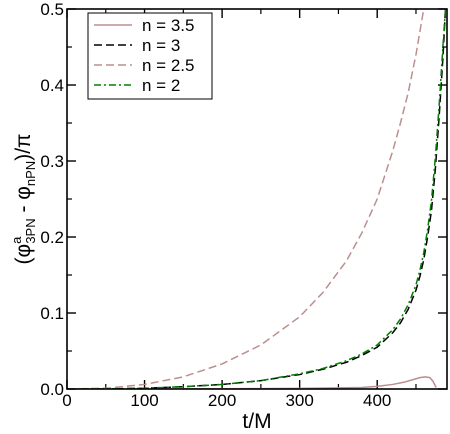  I want to click on x-tick-label: 0, so click(66, 400).